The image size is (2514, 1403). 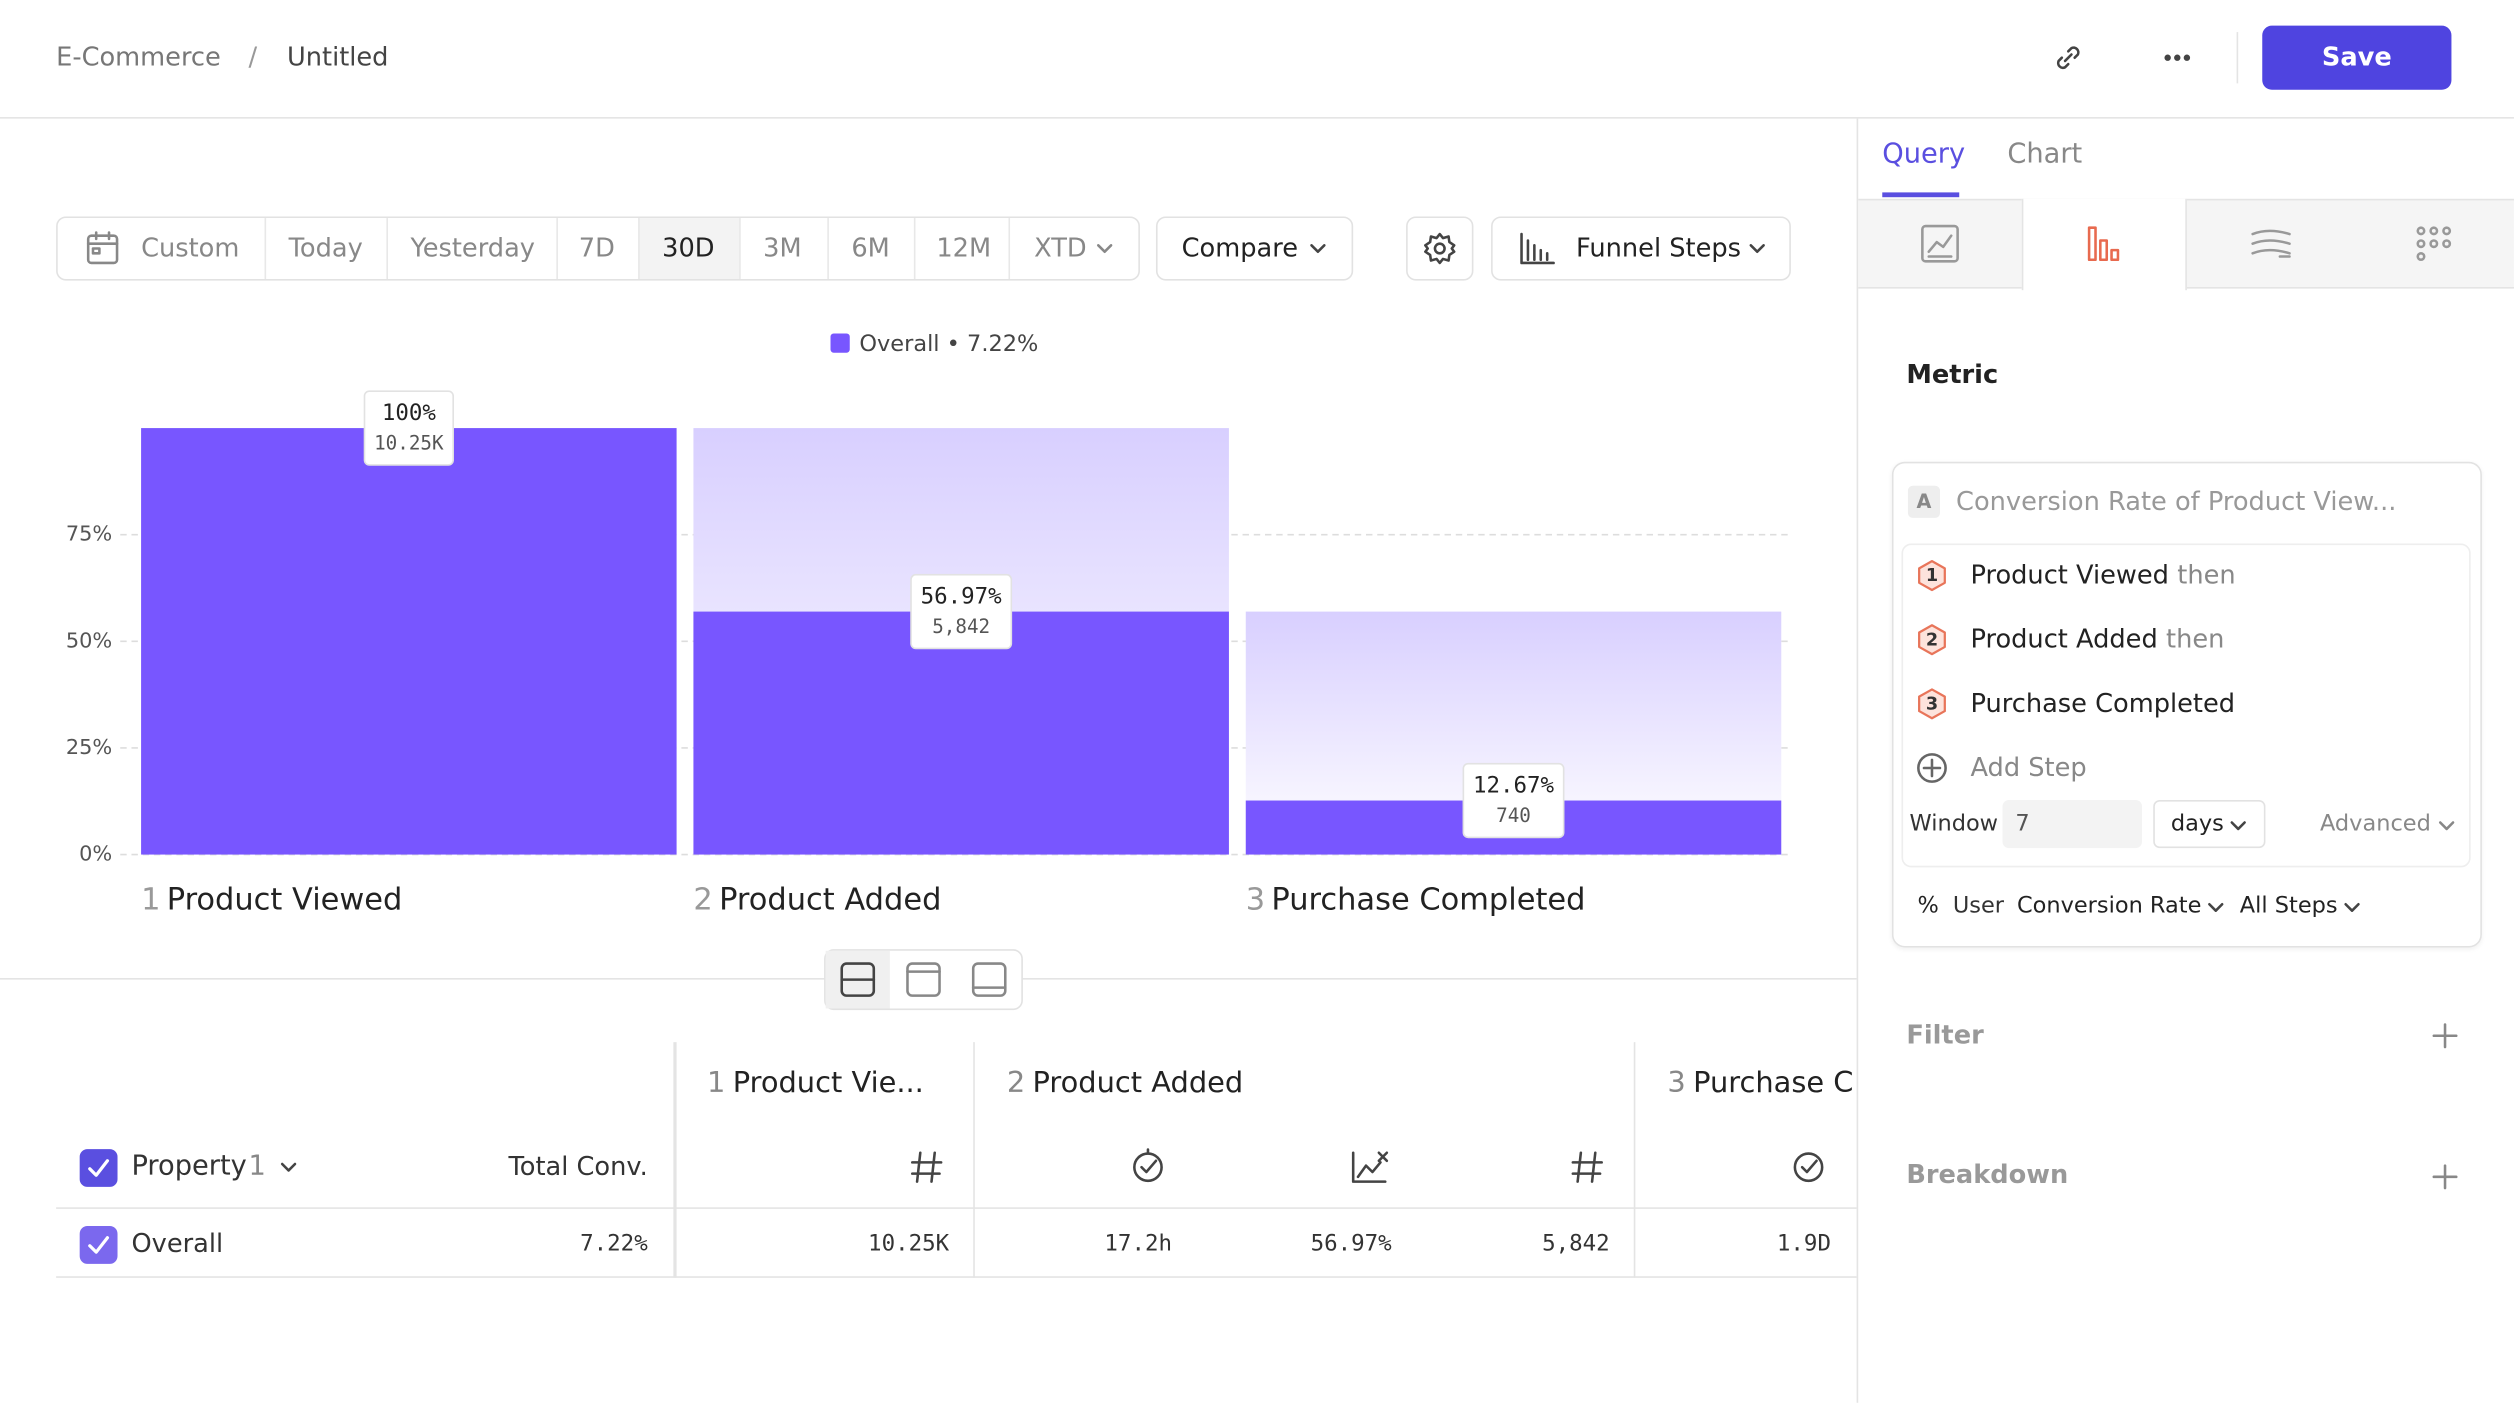 I want to click on xtd-chevron, so click(x=1104, y=249).